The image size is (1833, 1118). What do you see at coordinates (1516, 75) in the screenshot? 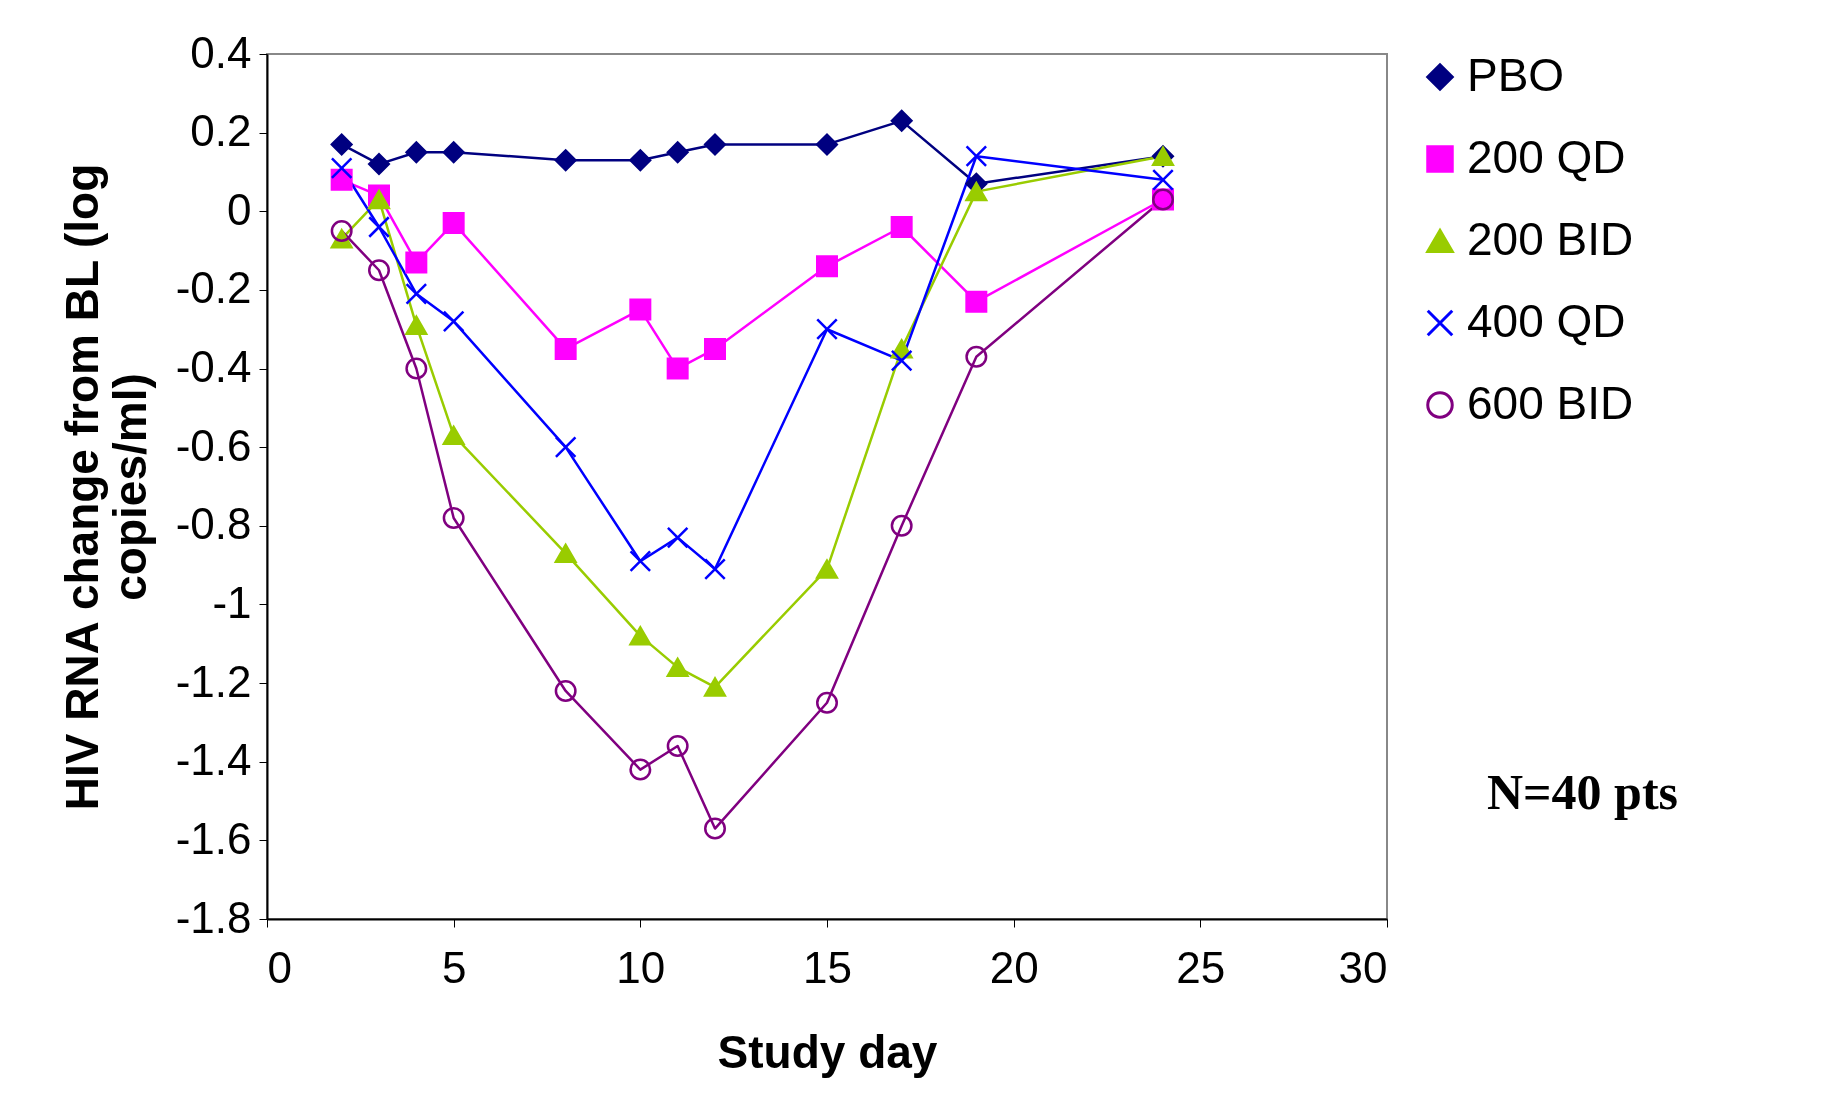
I see `legend-label: PBO` at bounding box center [1516, 75].